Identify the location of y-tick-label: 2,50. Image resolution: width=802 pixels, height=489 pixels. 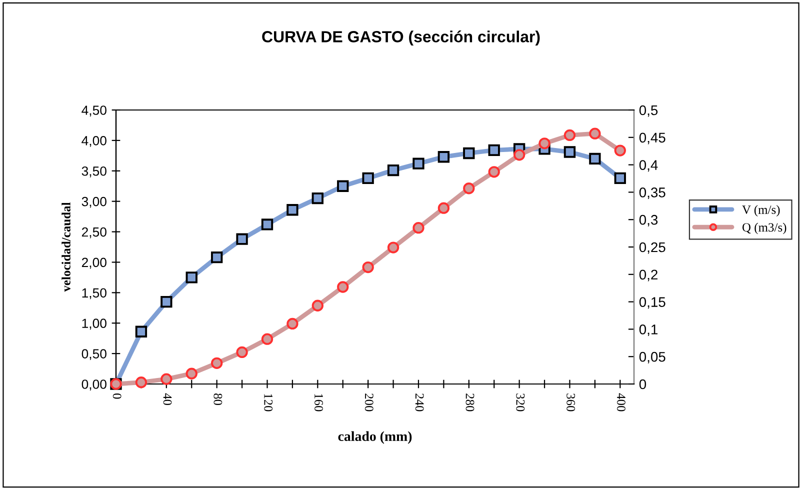
(94, 232).